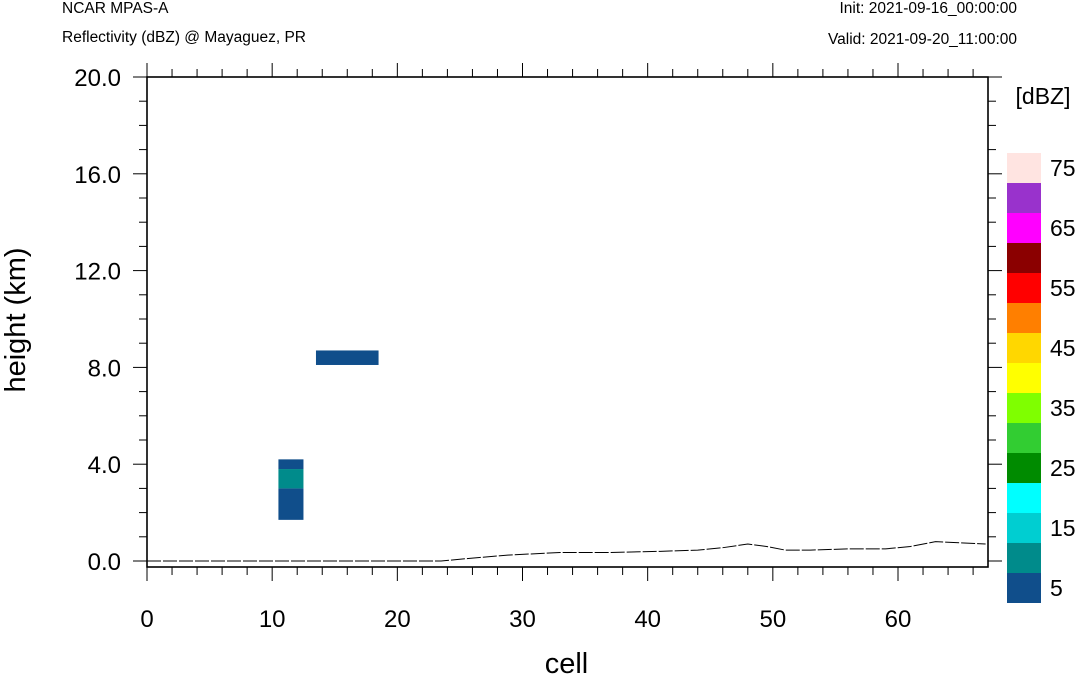 The image size is (1079, 677). Describe the element at coordinates (647, 619) in the screenshot. I see `x-tick-label: 40` at that location.